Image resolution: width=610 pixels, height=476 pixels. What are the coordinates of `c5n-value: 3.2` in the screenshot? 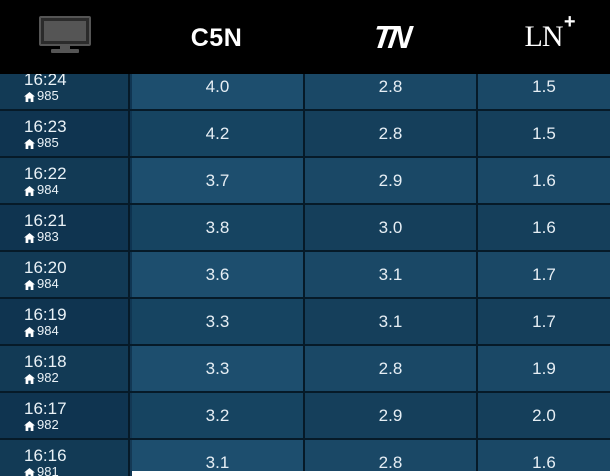 It's located at (218, 415).